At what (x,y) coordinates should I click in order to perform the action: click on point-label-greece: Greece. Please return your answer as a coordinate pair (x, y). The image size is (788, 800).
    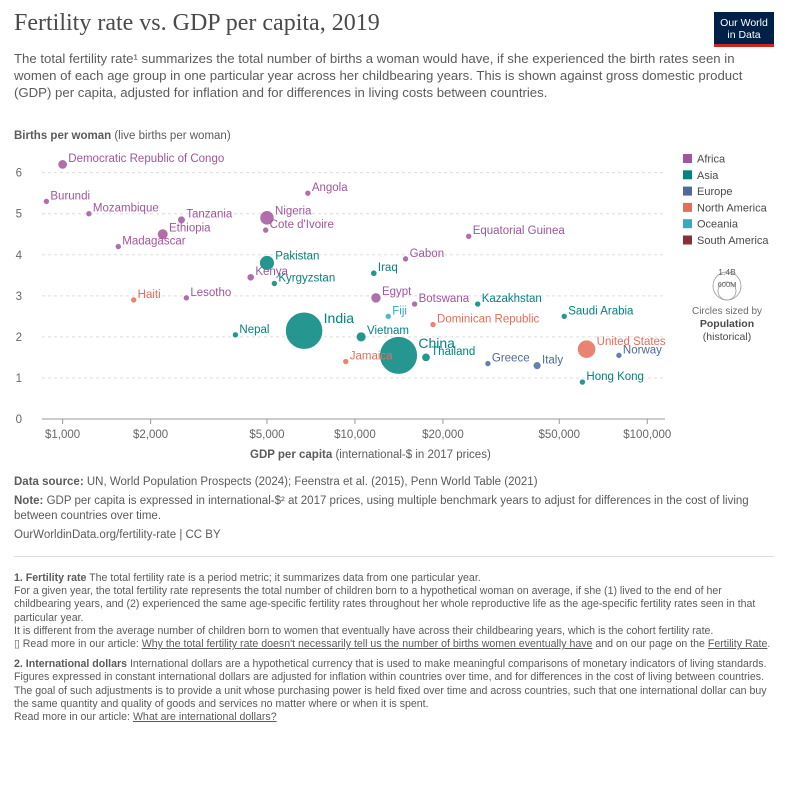
    Looking at the image, I should click on (511, 359).